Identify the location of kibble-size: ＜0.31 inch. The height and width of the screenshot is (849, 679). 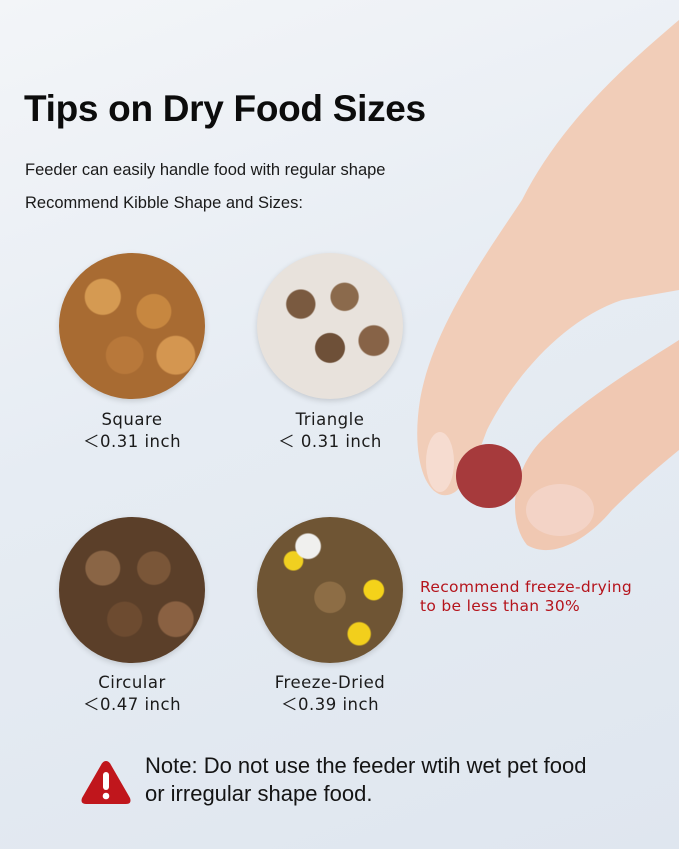
(132, 441).